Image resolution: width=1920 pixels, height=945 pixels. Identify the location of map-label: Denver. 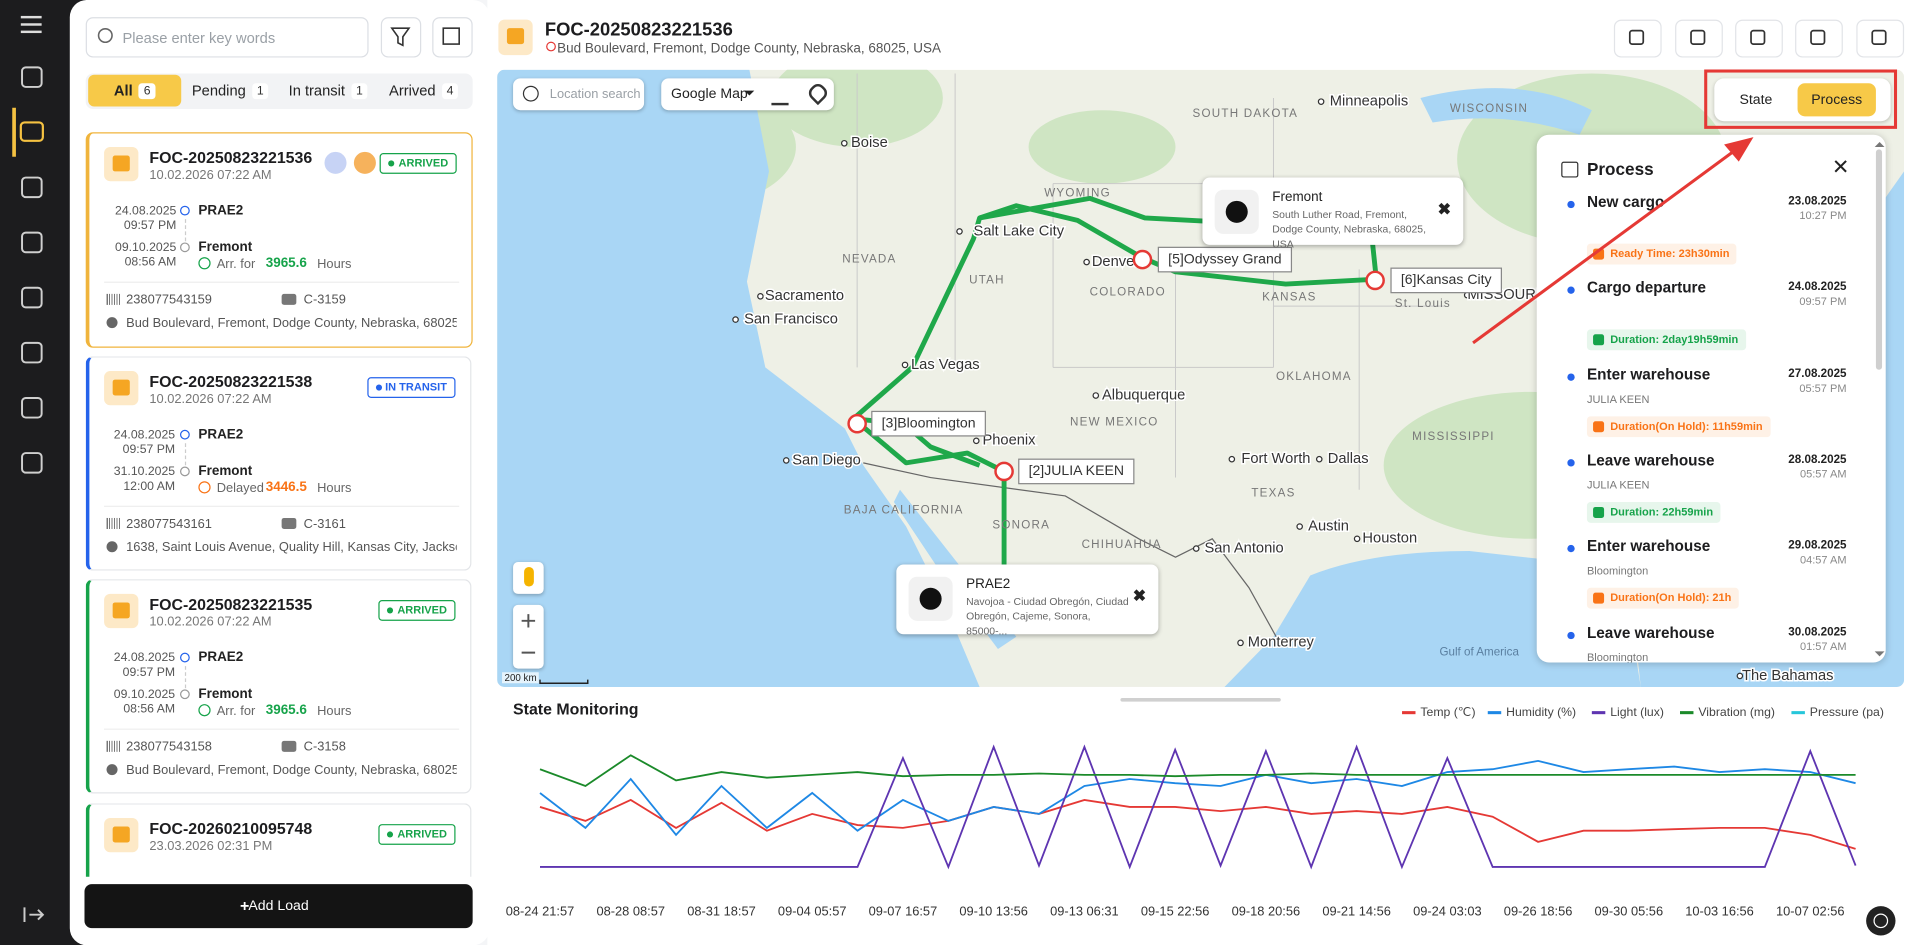
(1115, 262).